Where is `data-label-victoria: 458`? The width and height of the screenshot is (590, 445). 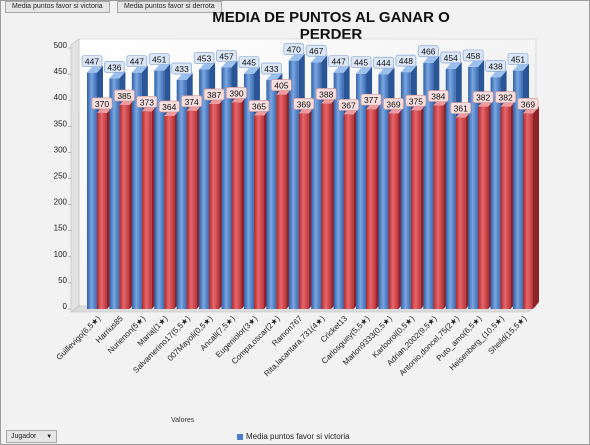
data-label-victoria: 458 is located at coordinates (473, 56).